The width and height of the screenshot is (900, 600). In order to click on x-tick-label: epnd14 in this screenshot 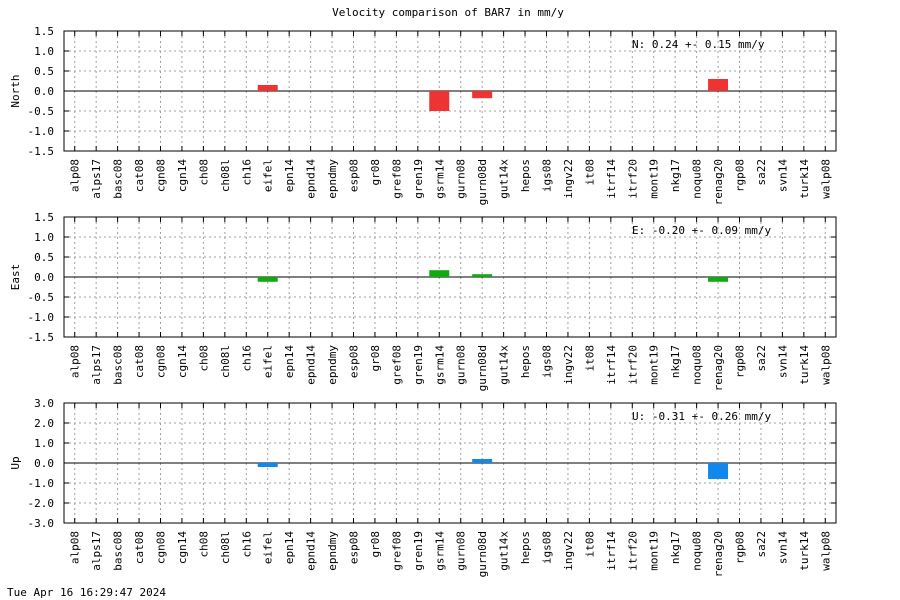, I will do `click(311, 365)`.